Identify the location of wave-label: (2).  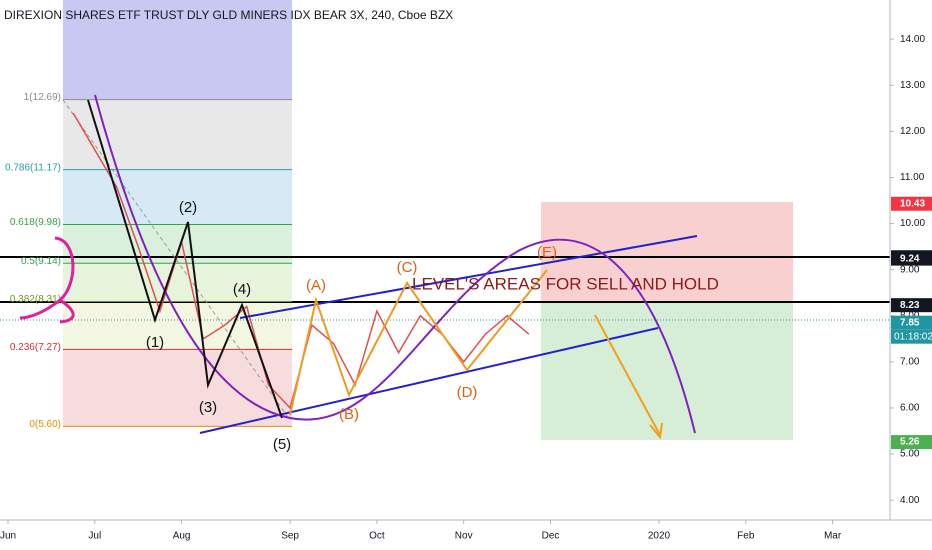
(188, 207).